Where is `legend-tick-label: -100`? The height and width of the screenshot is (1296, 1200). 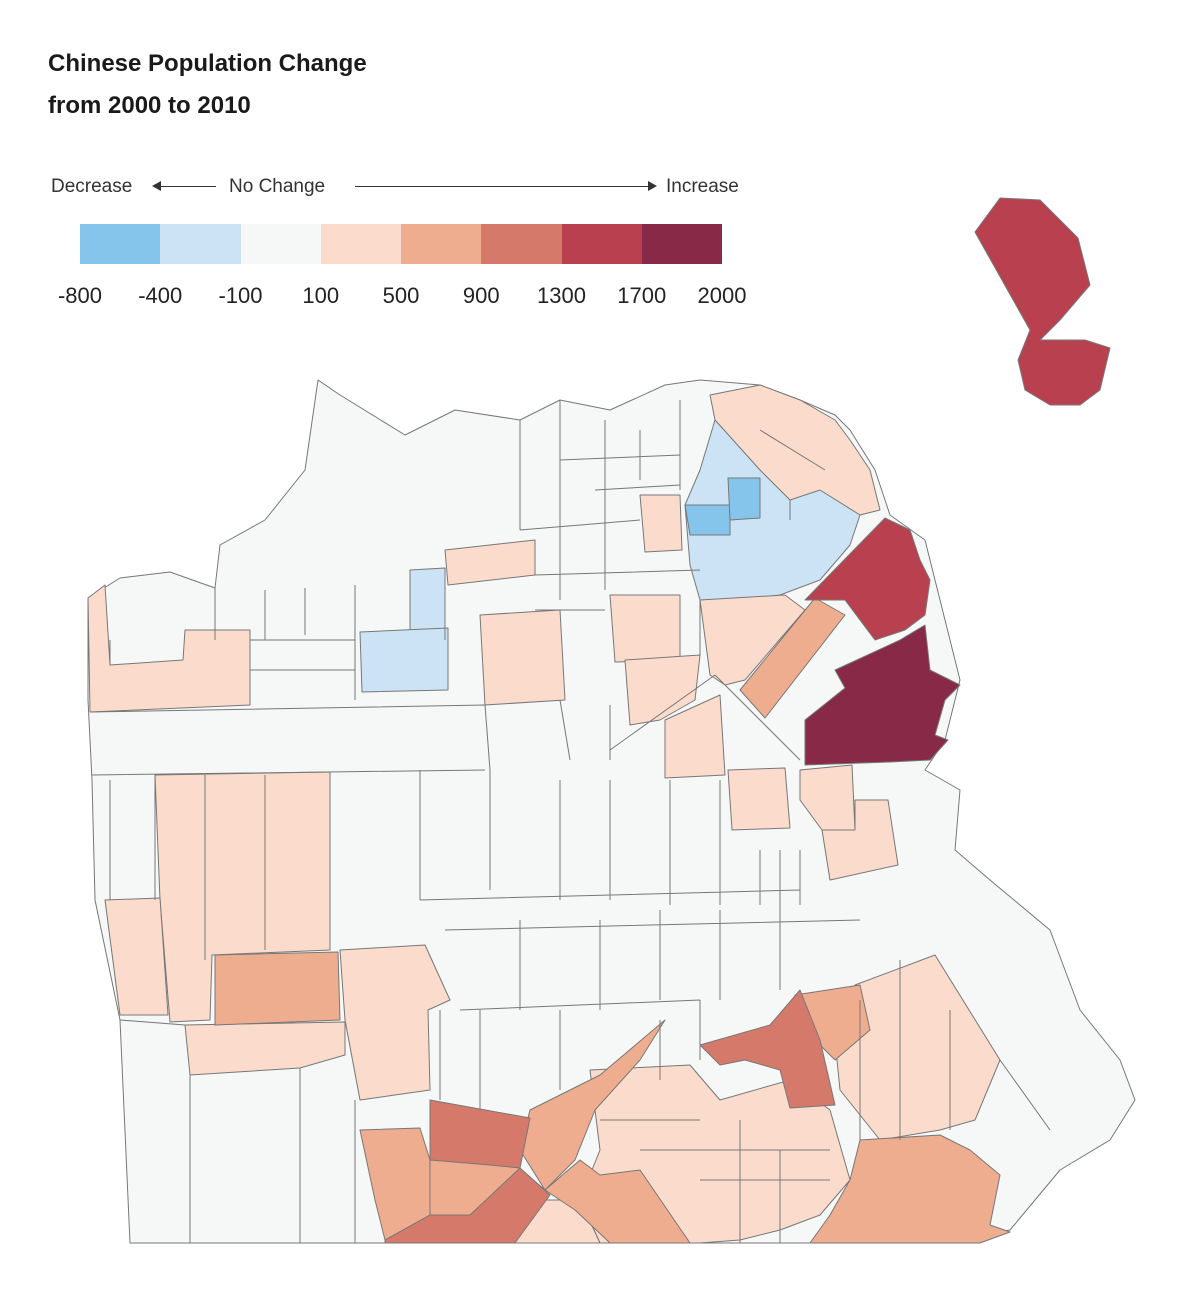
legend-tick-label: -100 is located at coordinates (240, 295).